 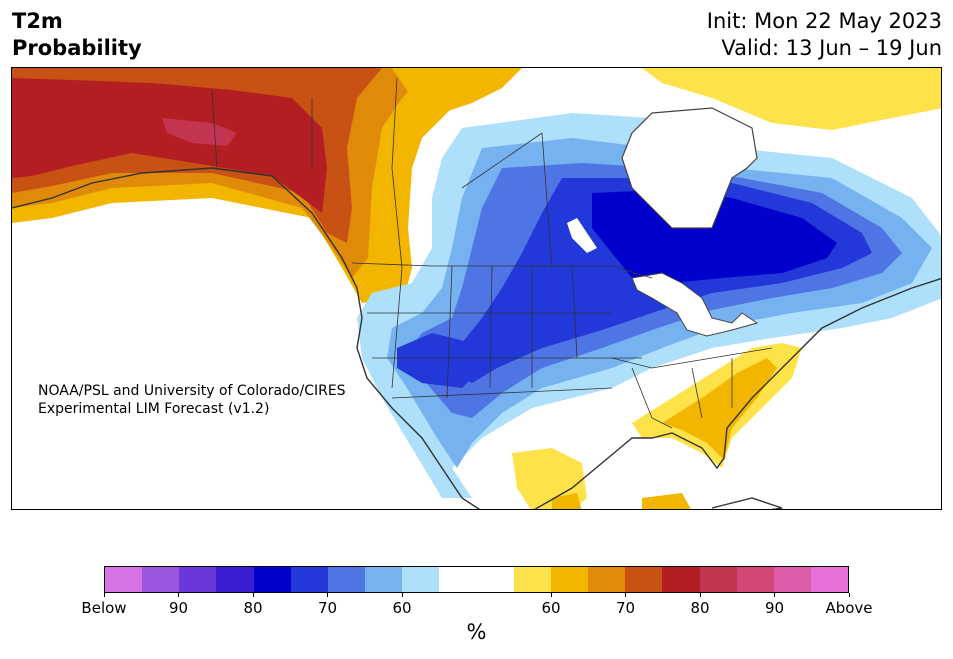 What do you see at coordinates (831, 48) in the screenshot?
I see `valid-date: Valid: 13 Jun – 19 Jun` at bounding box center [831, 48].